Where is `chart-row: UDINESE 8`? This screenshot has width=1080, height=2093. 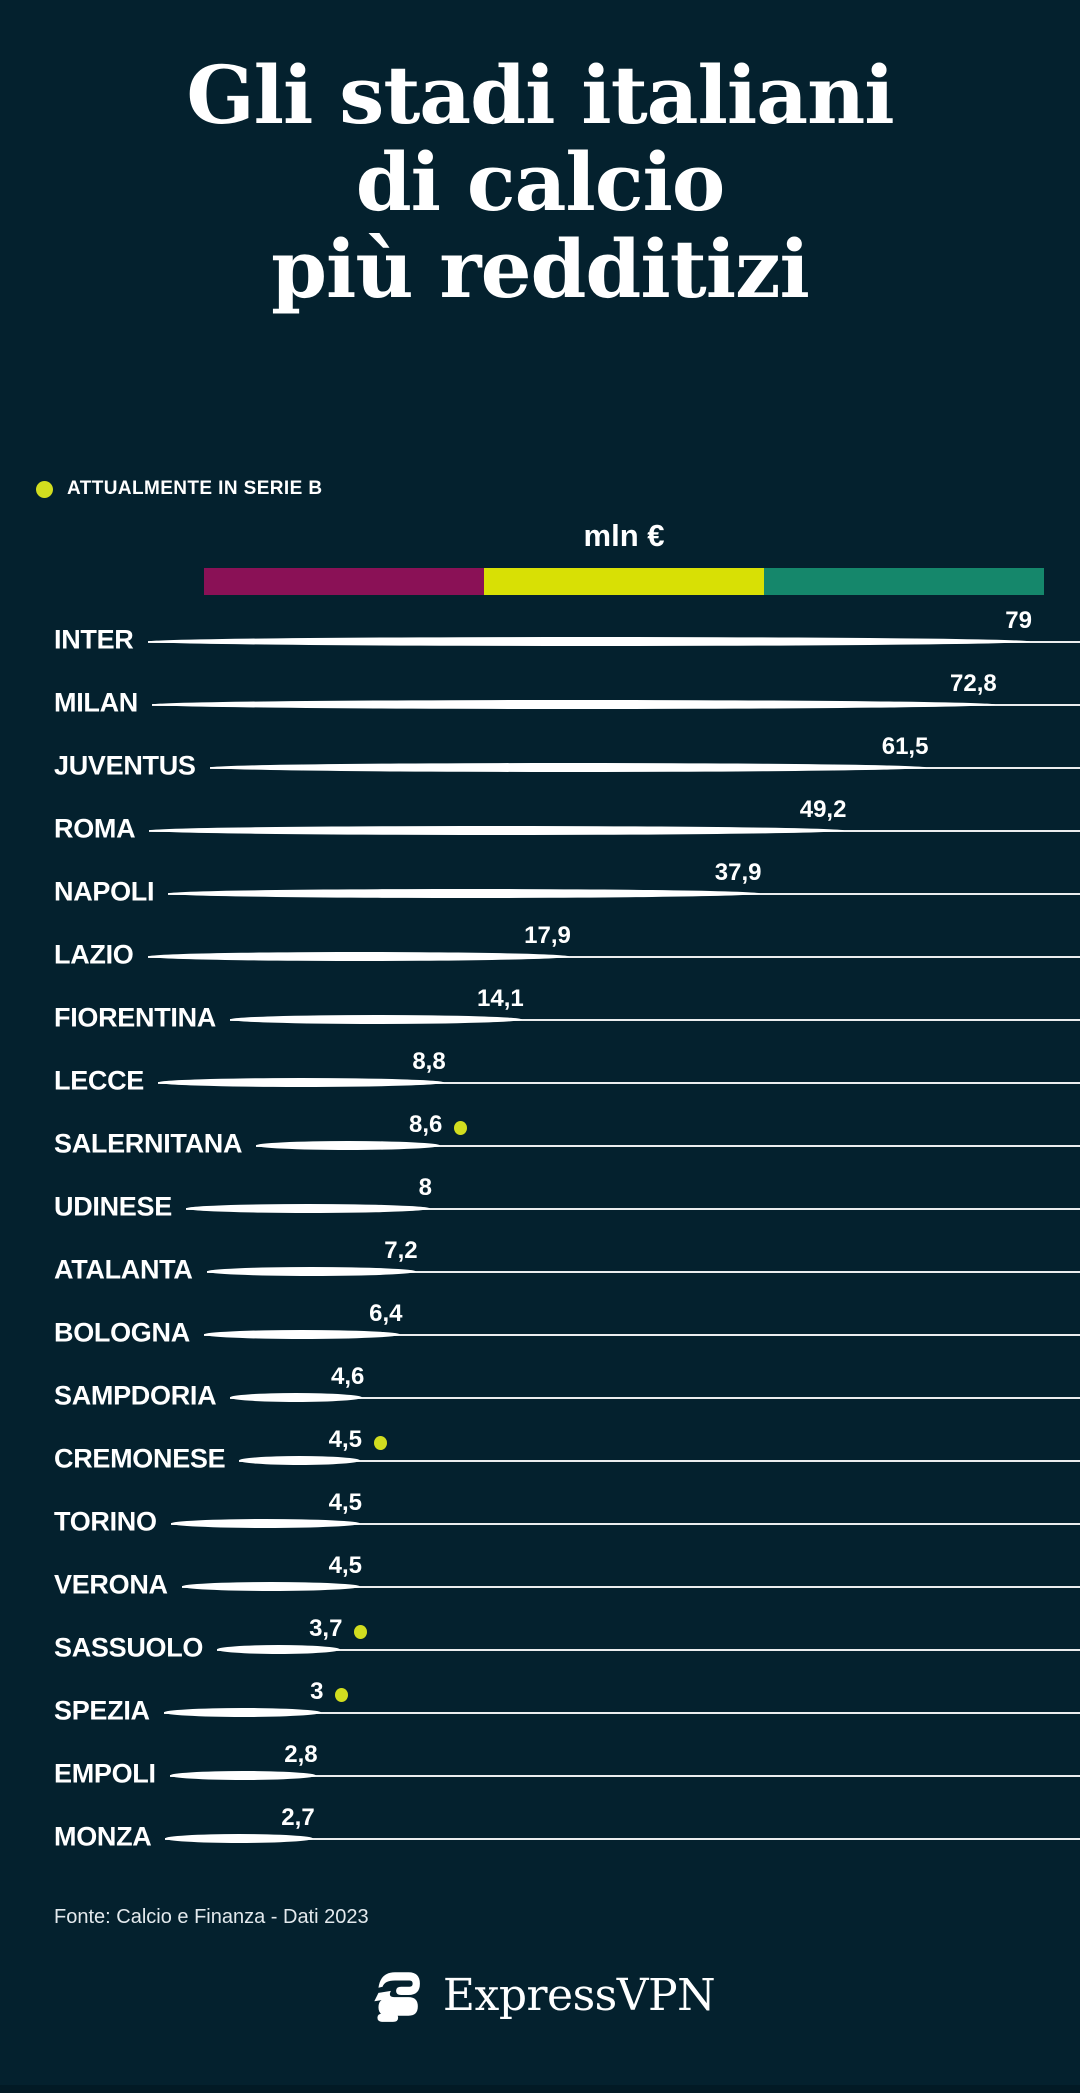
chart-row: UDINESE 8 is located at coordinates (540, 1207).